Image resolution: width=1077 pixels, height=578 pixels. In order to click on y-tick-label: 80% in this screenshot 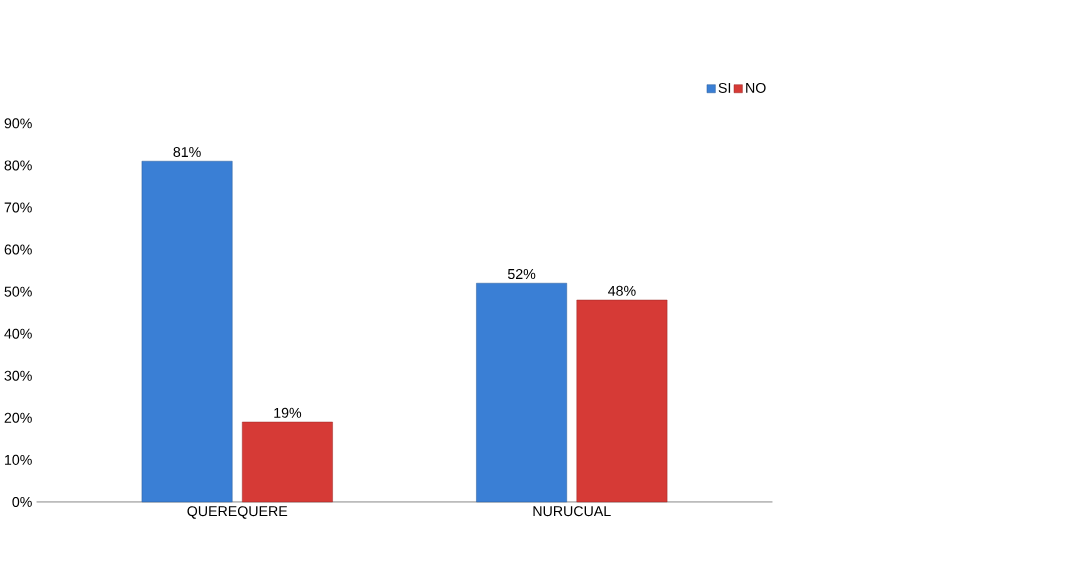, I will do `click(18, 165)`.